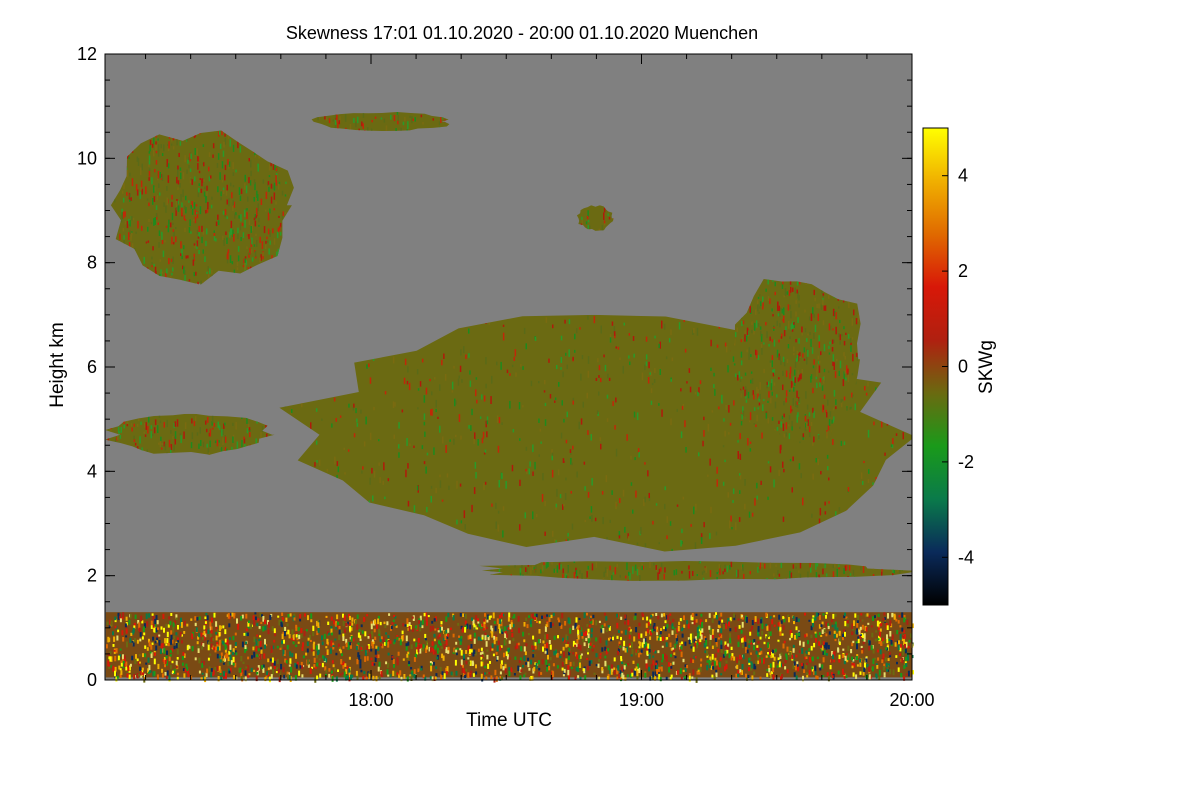 The image size is (1200, 800). What do you see at coordinates (87, 158) in the screenshot?
I see `y-tick-label: 10` at bounding box center [87, 158].